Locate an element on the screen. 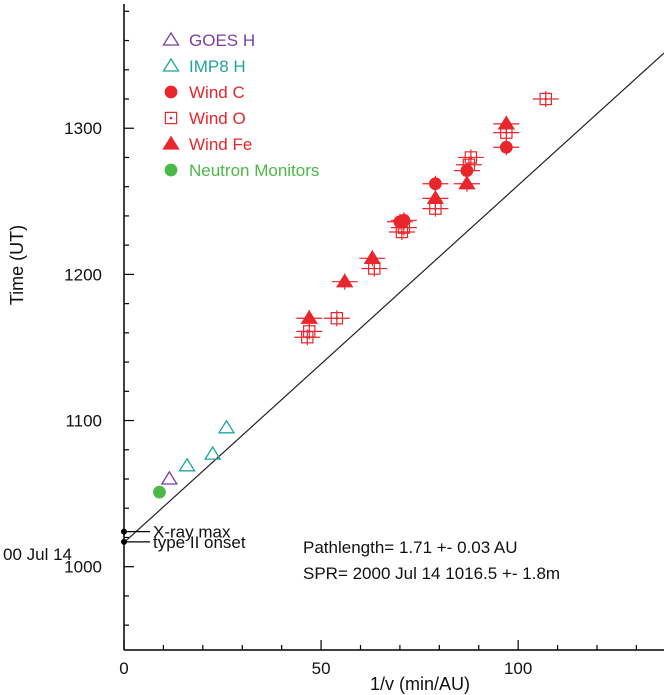 The image size is (664, 695). legend-entry: IMP8 H is located at coordinates (204, 66).